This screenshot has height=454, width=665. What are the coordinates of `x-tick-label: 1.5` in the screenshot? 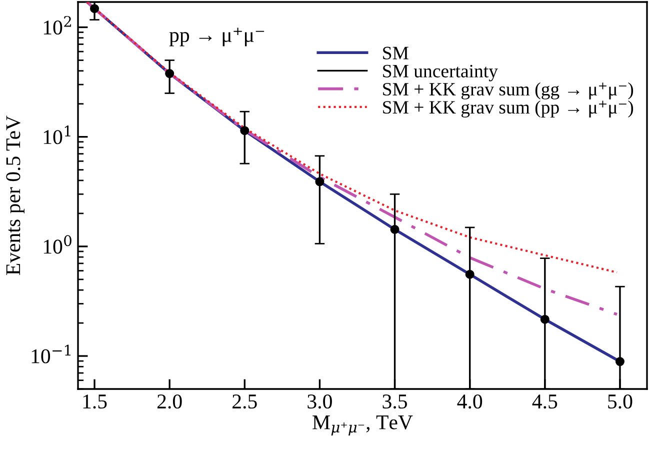 It's located at (95, 401).